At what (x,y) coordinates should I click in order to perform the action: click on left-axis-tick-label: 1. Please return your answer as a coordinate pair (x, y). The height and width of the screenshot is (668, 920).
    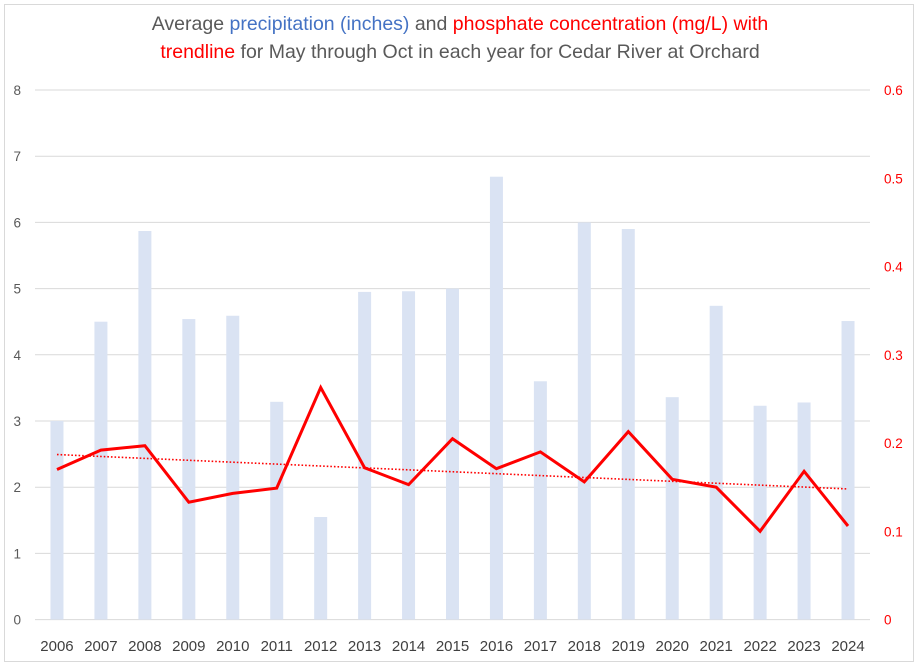
    Looking at the image, I should click on (17, 553).